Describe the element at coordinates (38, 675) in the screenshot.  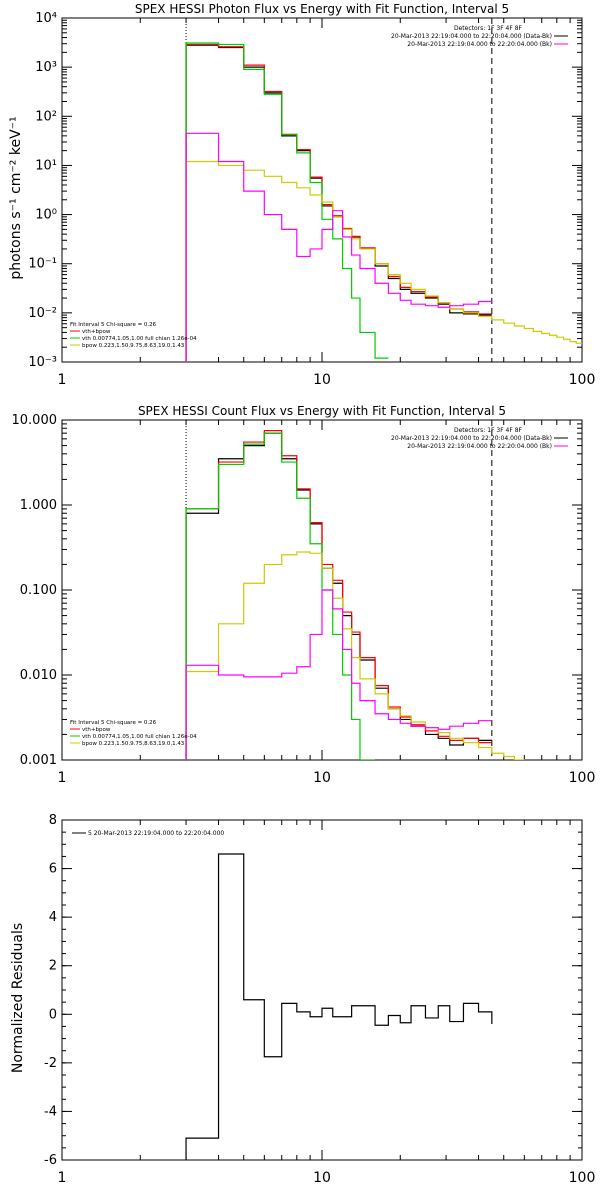
I see `y-tick-label: 0.010` at that location.